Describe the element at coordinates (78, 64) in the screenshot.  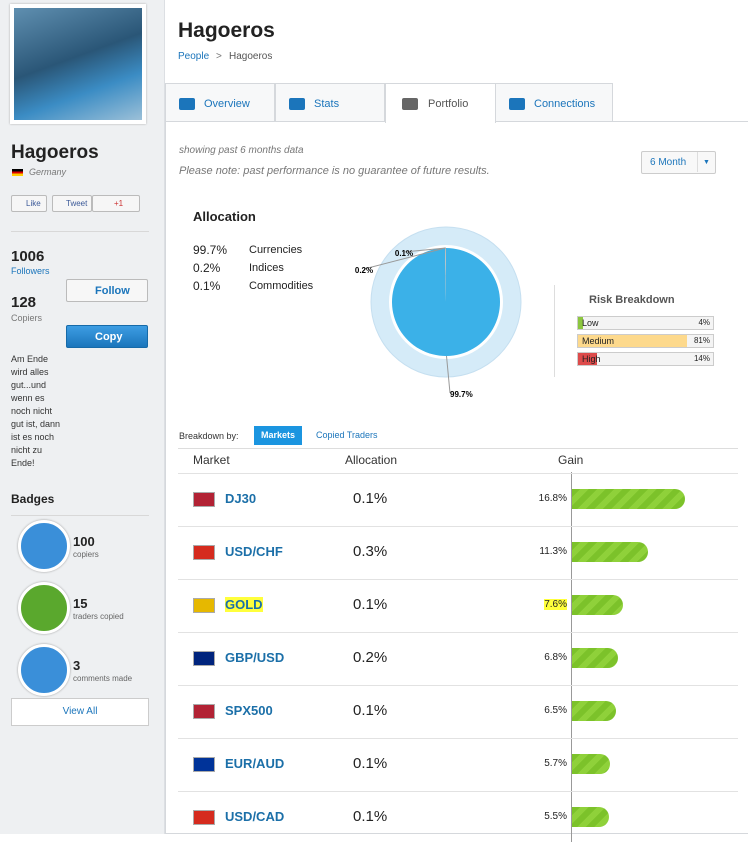
I see `avatar` at that location.